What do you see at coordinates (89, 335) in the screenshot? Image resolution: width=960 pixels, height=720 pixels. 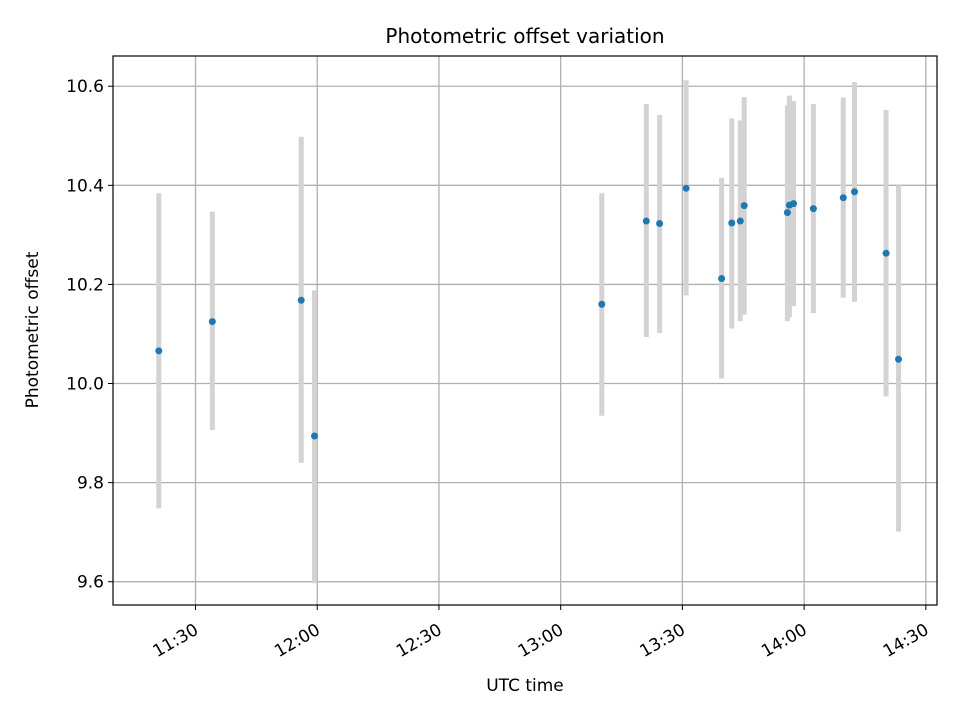 I see `y-ticks: 9.6 9.8 10.0 10.2 10.4 10.6` at bounding box center [89, 335].